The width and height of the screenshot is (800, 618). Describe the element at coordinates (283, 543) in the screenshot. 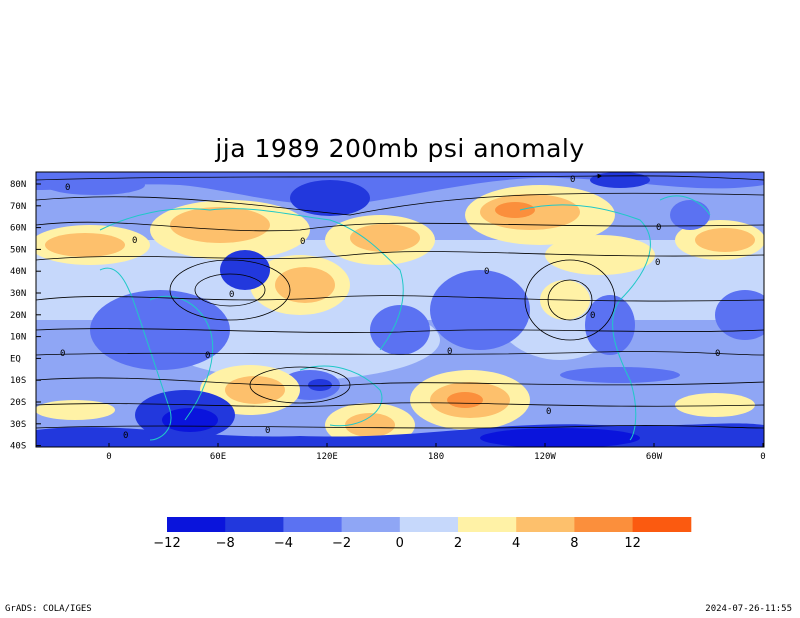

I see `colorbar-tick-label: −4` at that location.